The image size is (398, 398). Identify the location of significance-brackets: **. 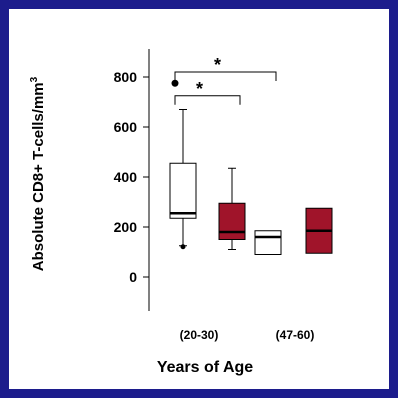
(225, 80).